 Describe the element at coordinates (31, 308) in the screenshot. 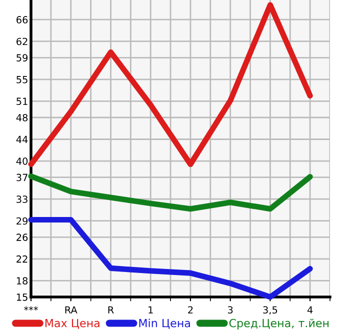

I see `x-tick-label: ***` at that location.